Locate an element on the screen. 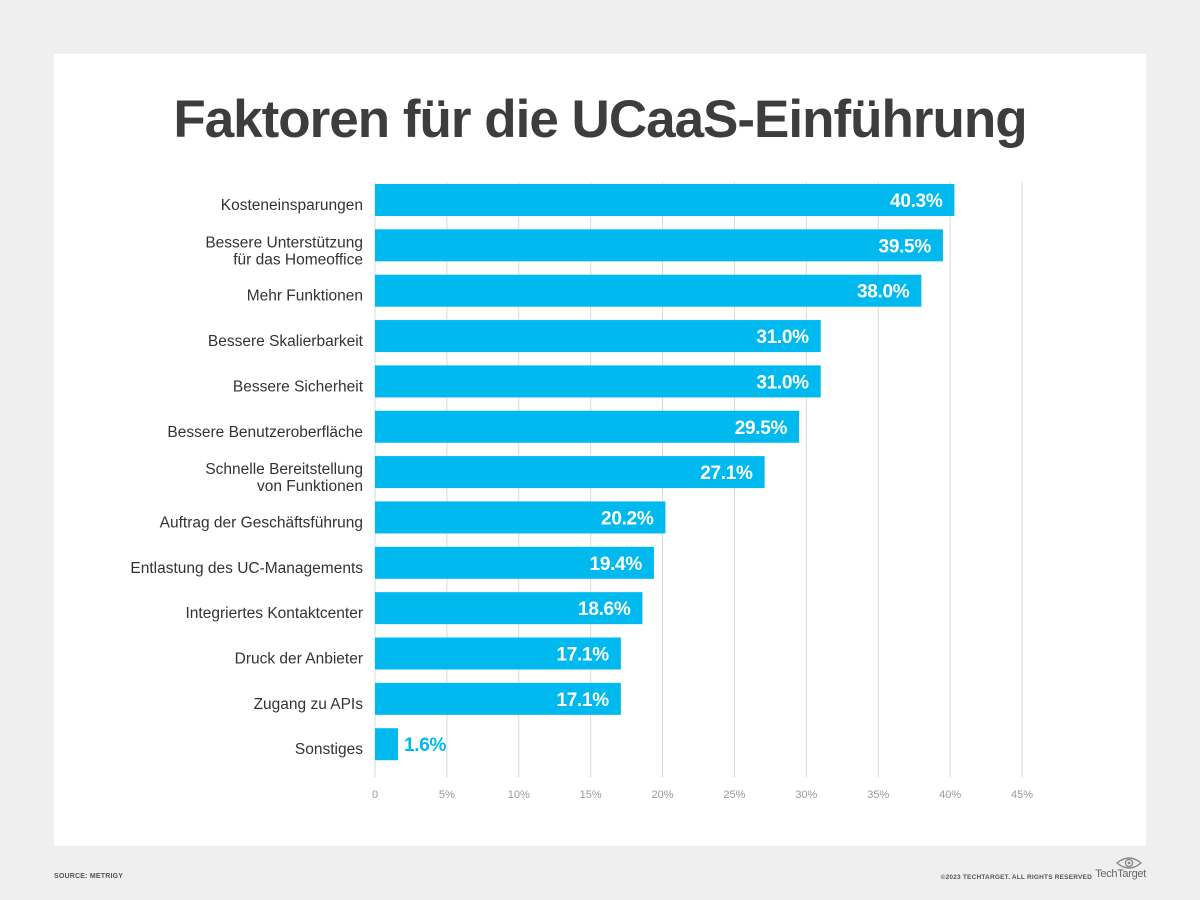  category-label: Bessere Unterstützung für das Homeoffice is located at coordinates (284, 251).